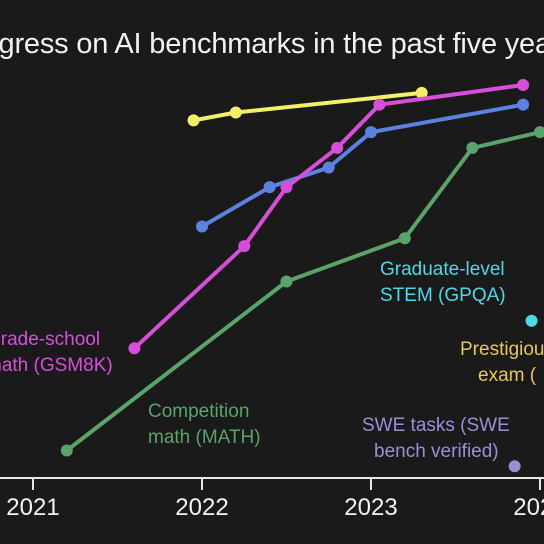 This screenshot has width=544, height=544. What do you see at coordinates (204, 425) in the screenshot?
I see `label-math: Competition math (MATH)` at bounding box center [204, 425].